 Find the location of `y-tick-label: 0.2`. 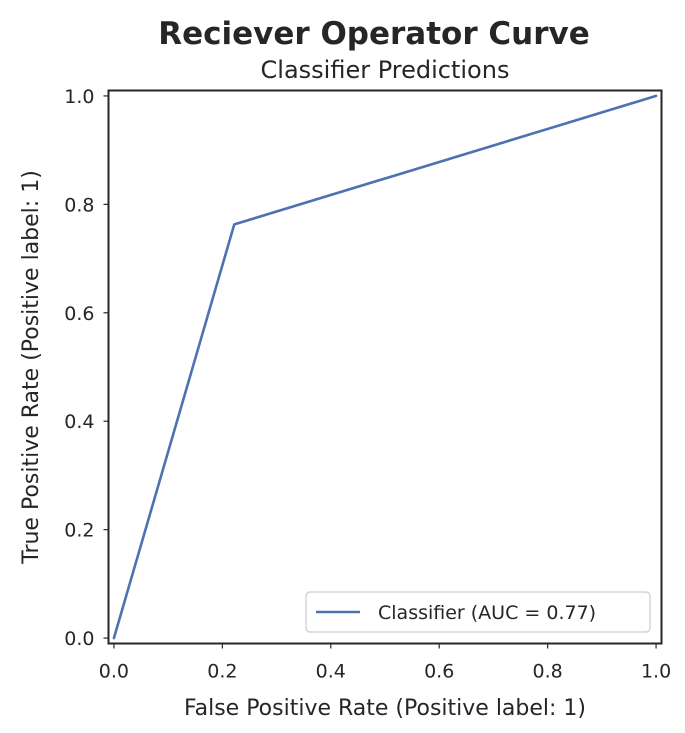

y-tick-label: 0.2 is located at coordinates (79, 531).